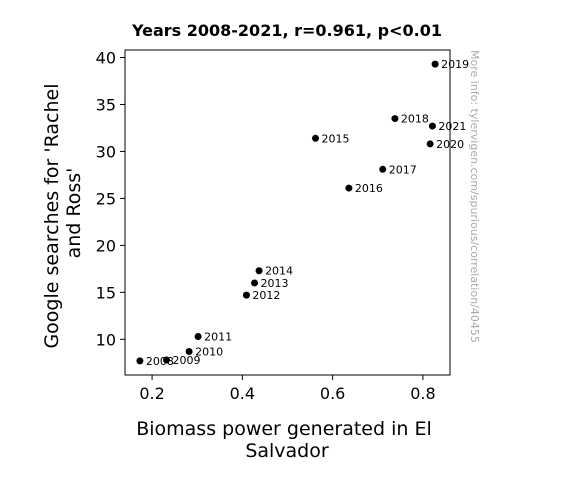  Describe the element at coordinates (74, 213) in the screenshot. I see `y-axis-label-line-2: and Ross'` at that location.